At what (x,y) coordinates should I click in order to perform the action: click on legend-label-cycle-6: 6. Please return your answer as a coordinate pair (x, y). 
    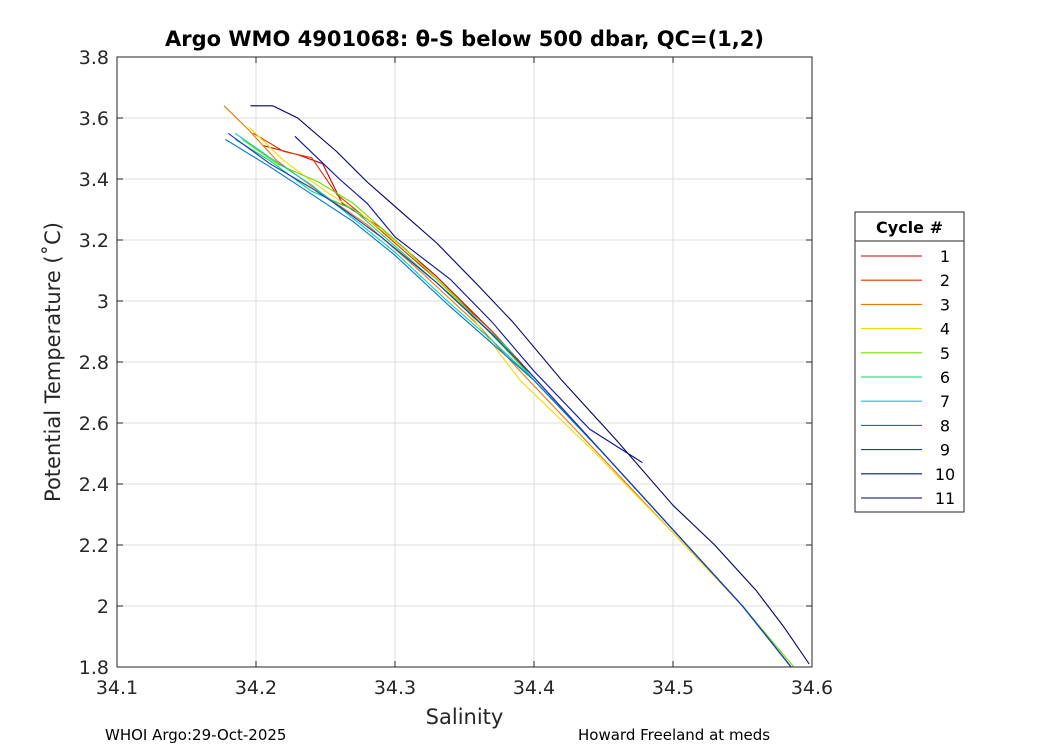
    Looking at the image, I should click on (945, 377).